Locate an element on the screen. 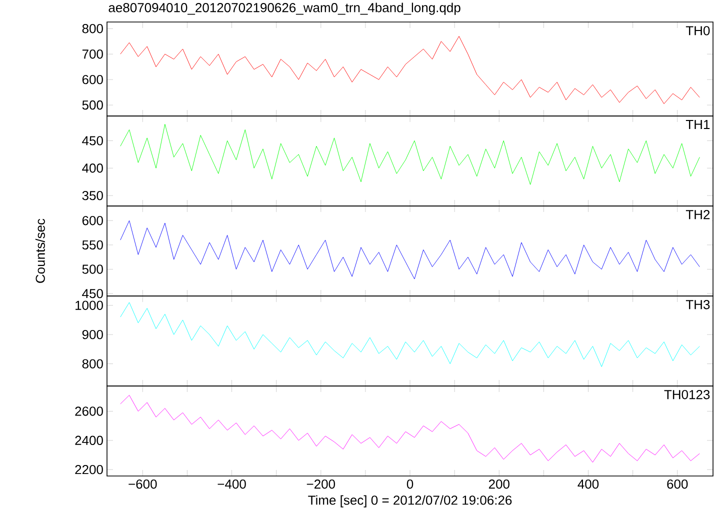 This screenshot has height=516, width=717. y-tick-label: 900 is located at coordinates (92, 335).